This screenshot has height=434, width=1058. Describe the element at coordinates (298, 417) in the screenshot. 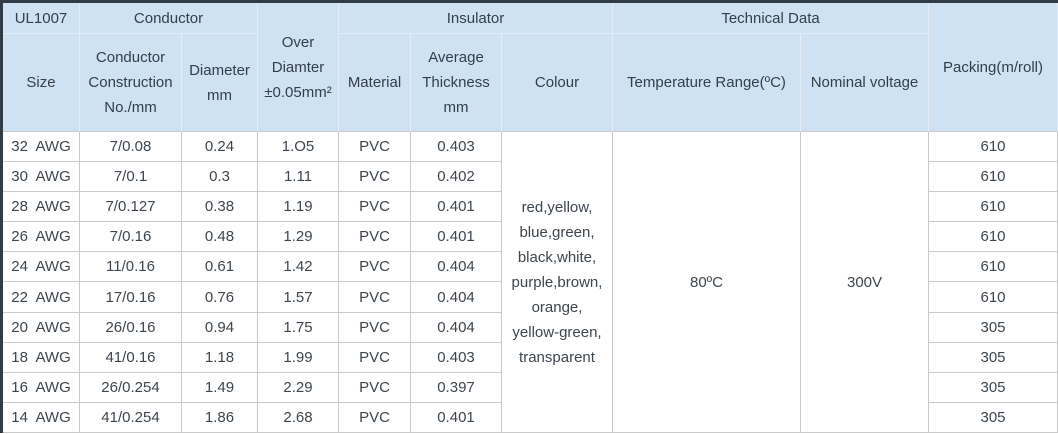

I see `cell-over-diameter: 2.68` at that location.